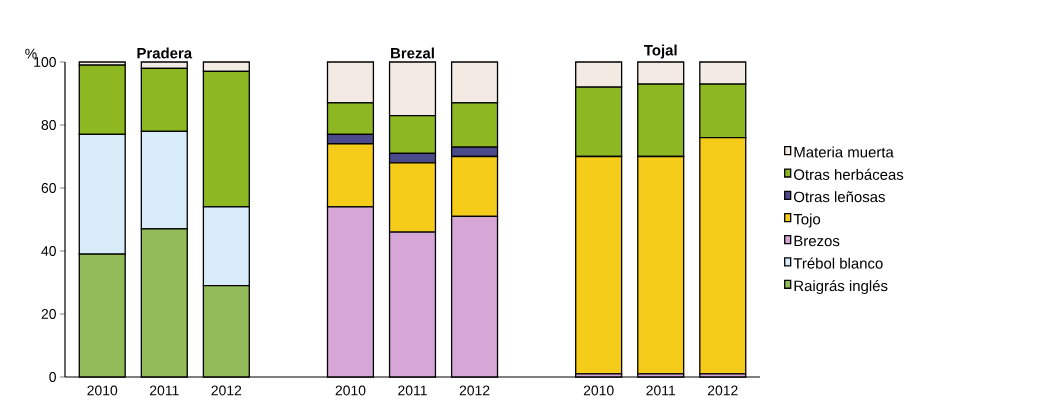 This screenshot has height=420, width=1052. I want to click on y-axis-title: %, so click(31, 53).